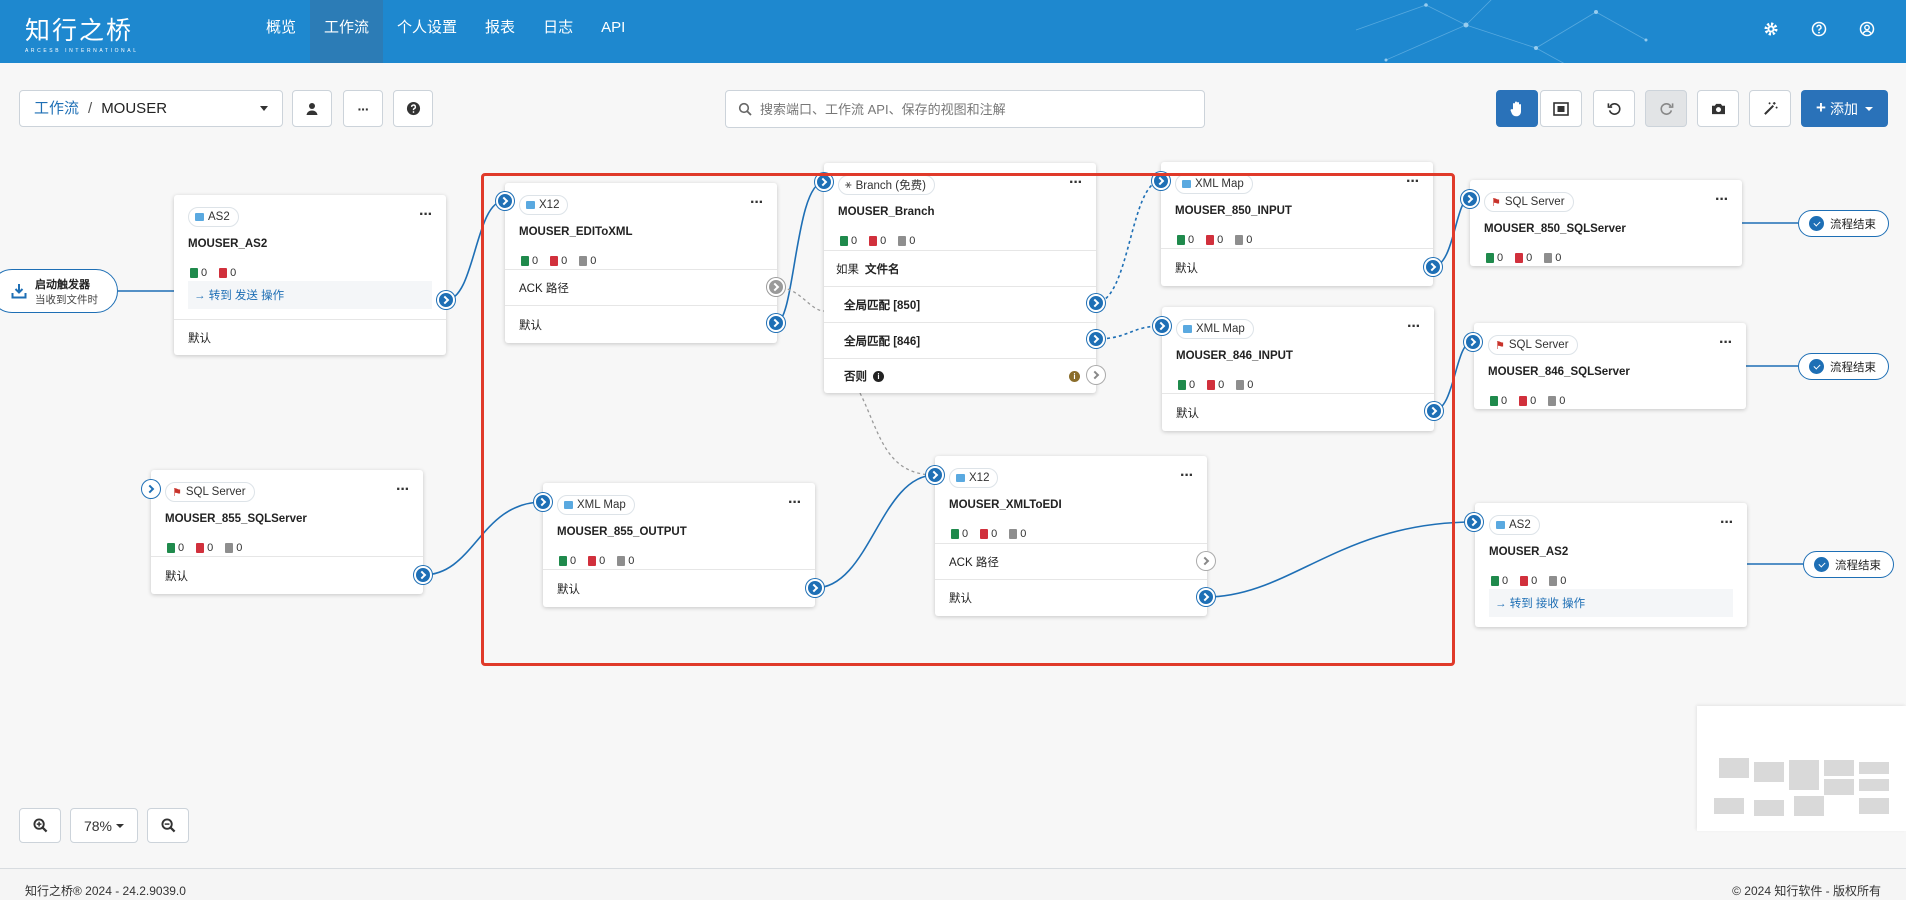 This screenshot has height=900, width=1906. I want to click on undo-button, so click(1614, 108).